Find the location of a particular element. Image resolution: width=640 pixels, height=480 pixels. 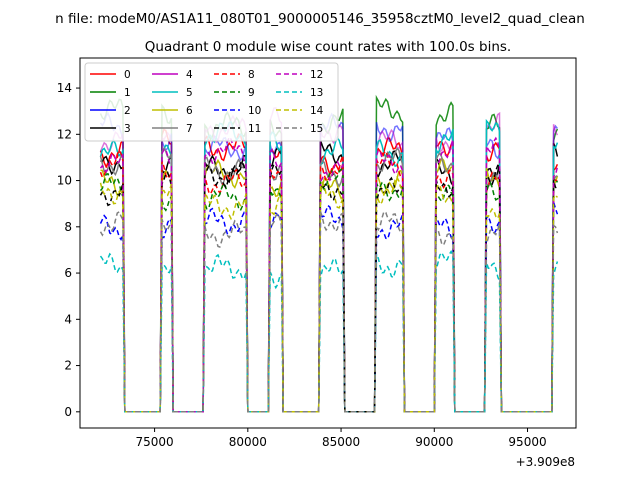

x-tick-label: 85000 is located at coordinates (341, 442).